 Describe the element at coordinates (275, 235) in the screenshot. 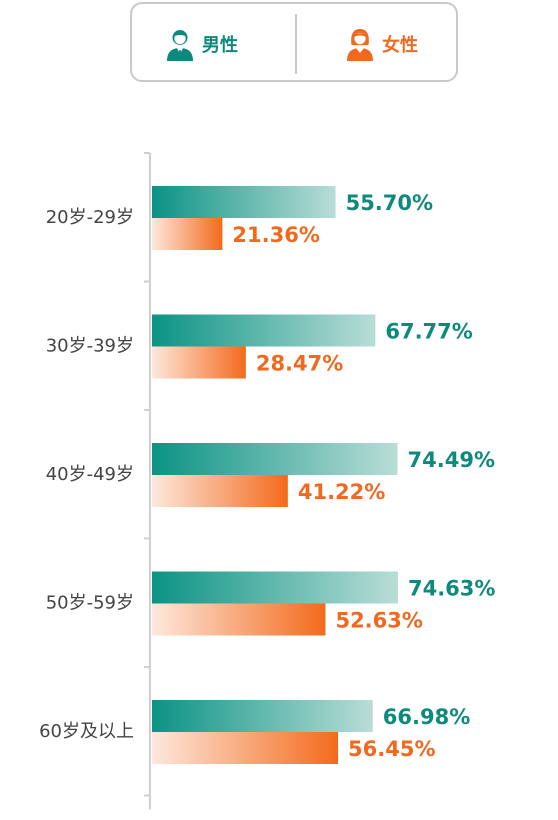

I see `data-label-female: 21.36%` at that location.